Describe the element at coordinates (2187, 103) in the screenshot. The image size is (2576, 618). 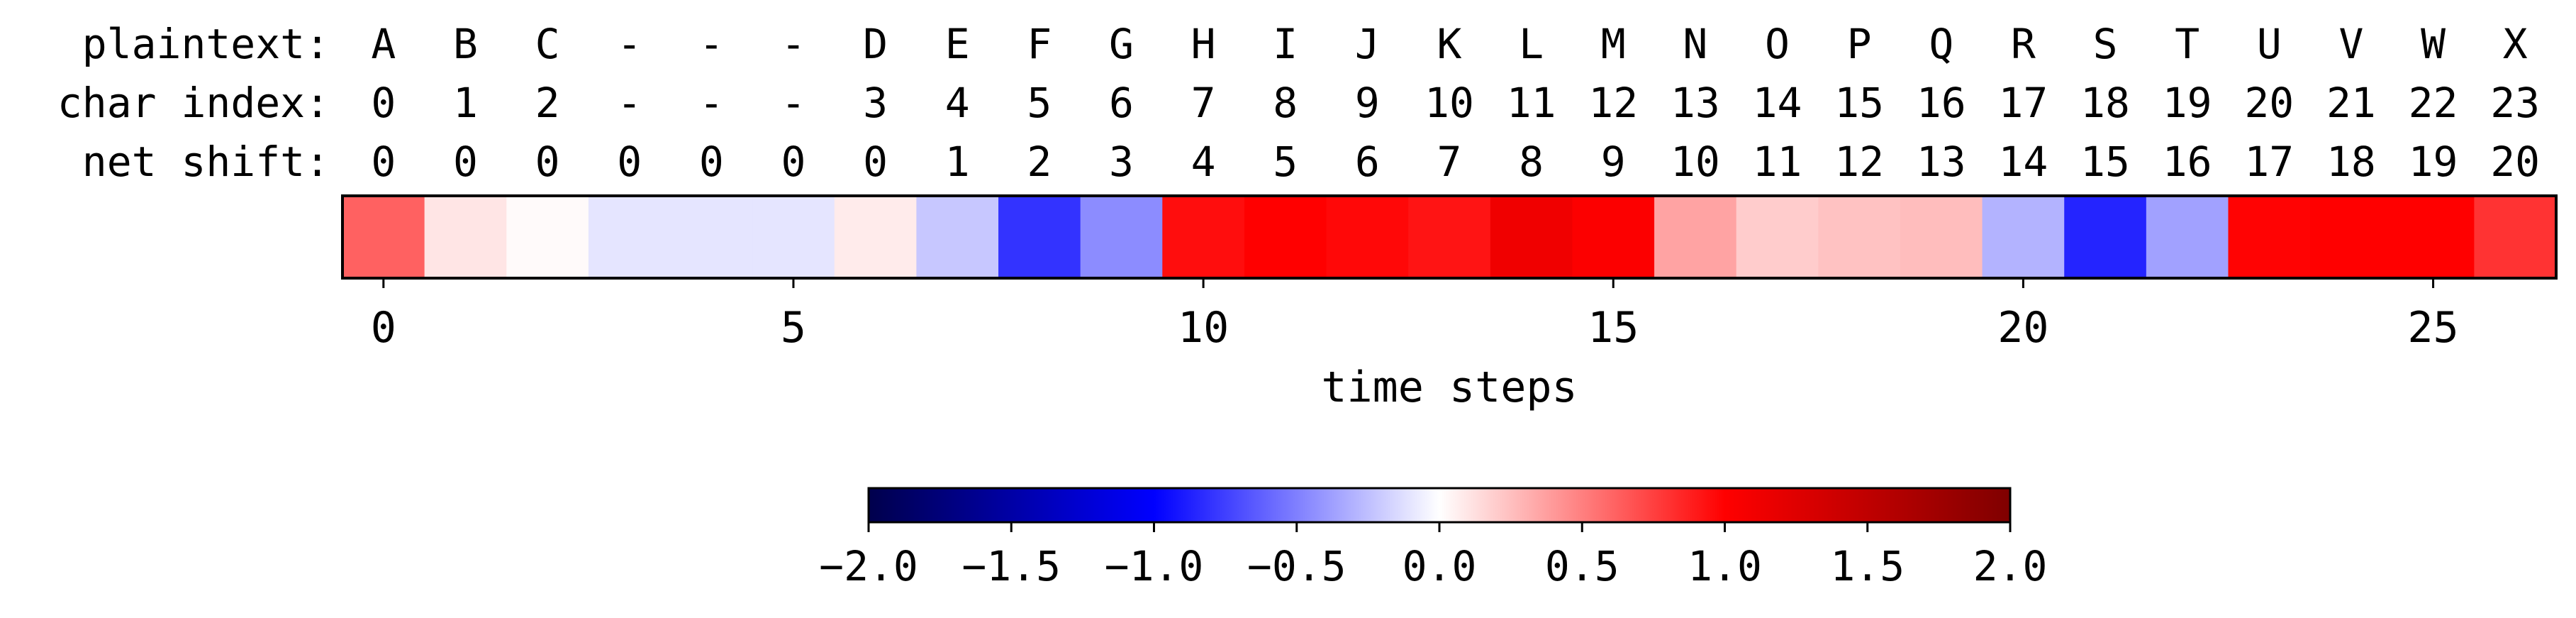
I see `header-char-index-cell: 19` at that location.